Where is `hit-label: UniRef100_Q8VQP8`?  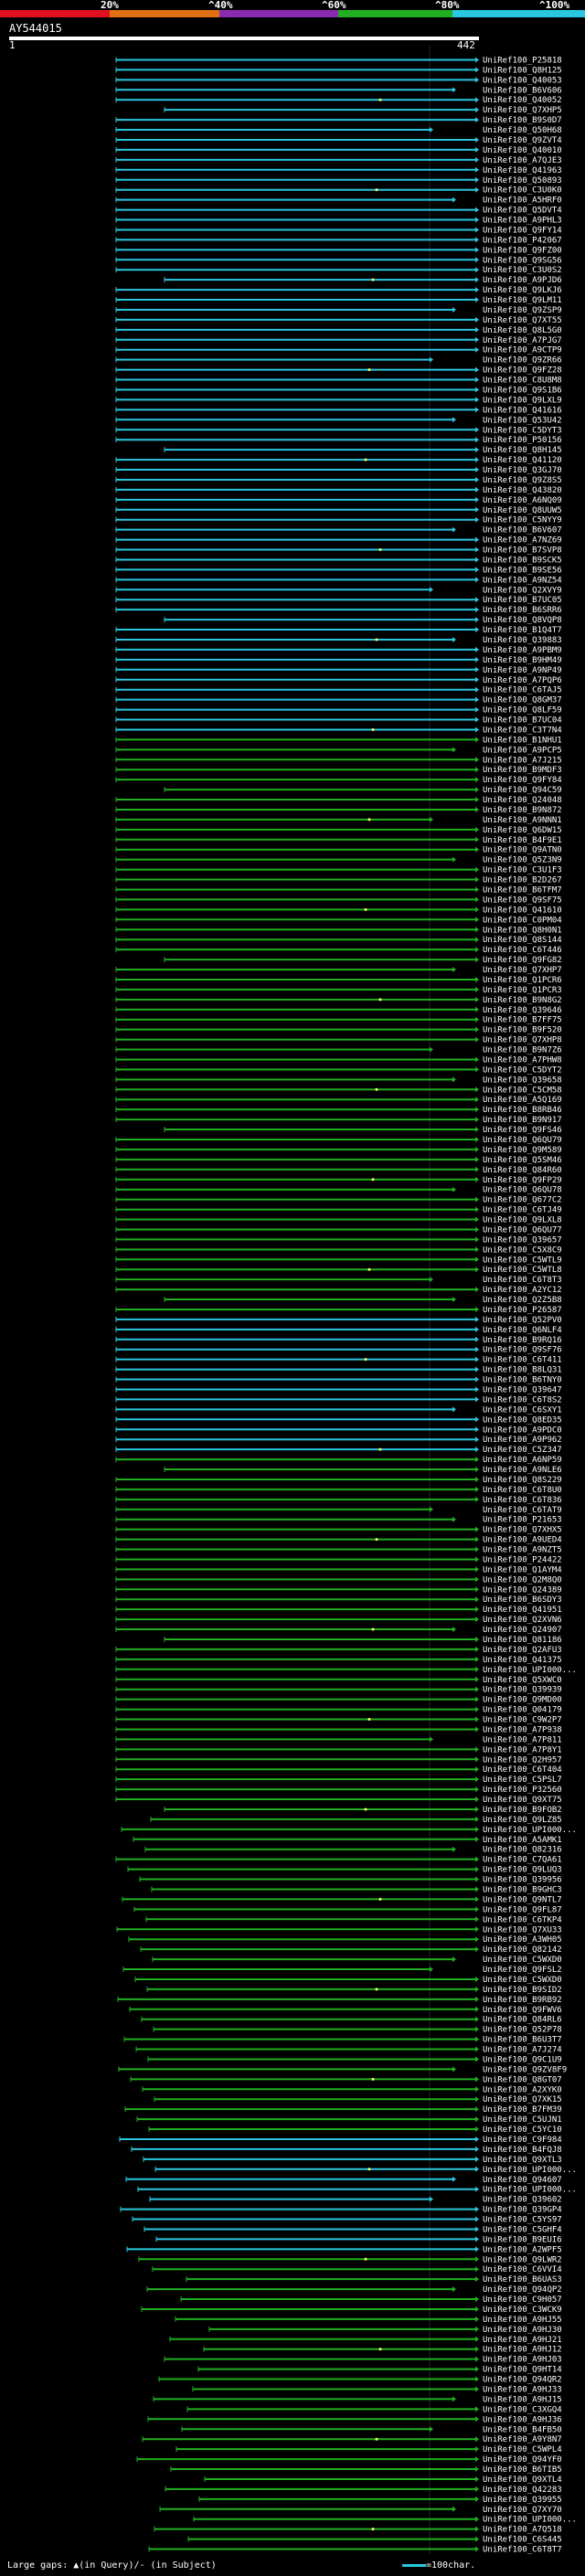 hit-label: UniRef100_Q8VQP8 is located at coordinates (522, 620).